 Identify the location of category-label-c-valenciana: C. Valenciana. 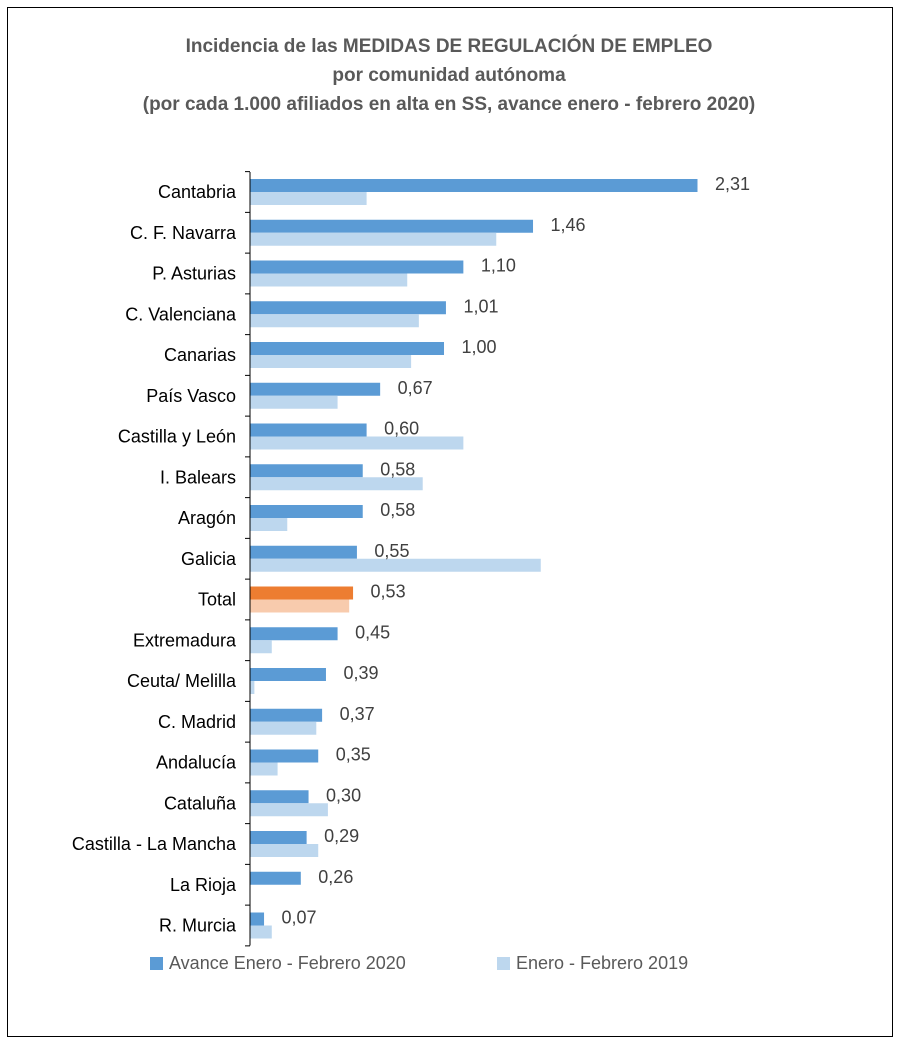
(181, 314).